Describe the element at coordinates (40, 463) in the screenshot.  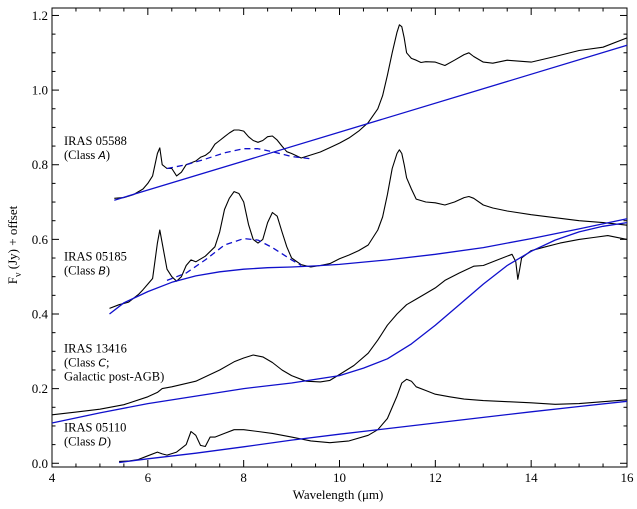
I see `y-tick-label: 0.0` at that location.